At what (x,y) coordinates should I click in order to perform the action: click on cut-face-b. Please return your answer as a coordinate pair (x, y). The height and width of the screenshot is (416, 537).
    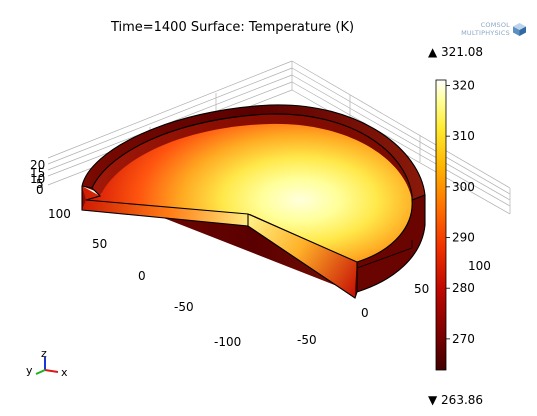
    Looking at the image, I should click on (302, 256).